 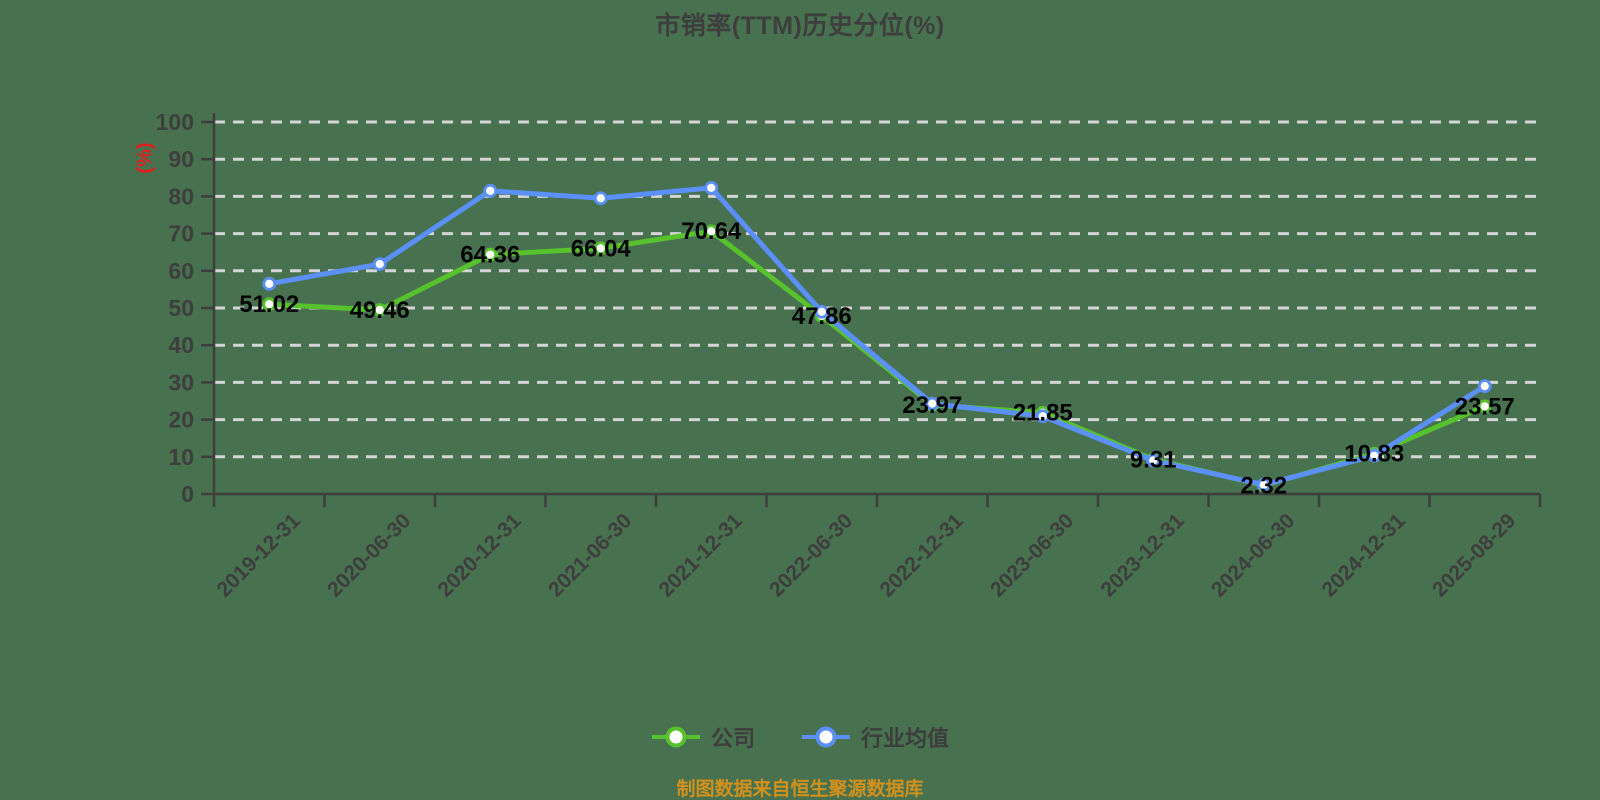 I want to click on x-axis-tick-label: 2021-06-30, so click(x=590, y=555).